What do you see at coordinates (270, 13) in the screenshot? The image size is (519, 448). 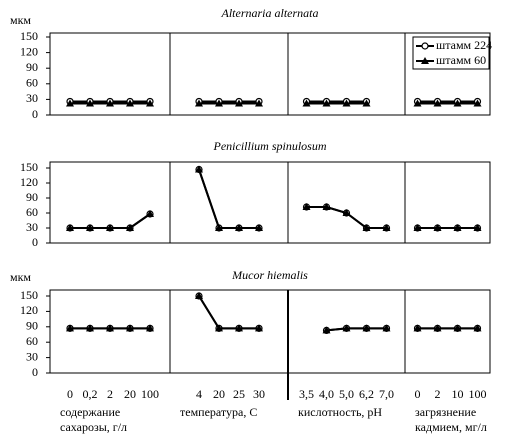 I see `row-title: Alternaria alternata` at bounding box center [270, 13].